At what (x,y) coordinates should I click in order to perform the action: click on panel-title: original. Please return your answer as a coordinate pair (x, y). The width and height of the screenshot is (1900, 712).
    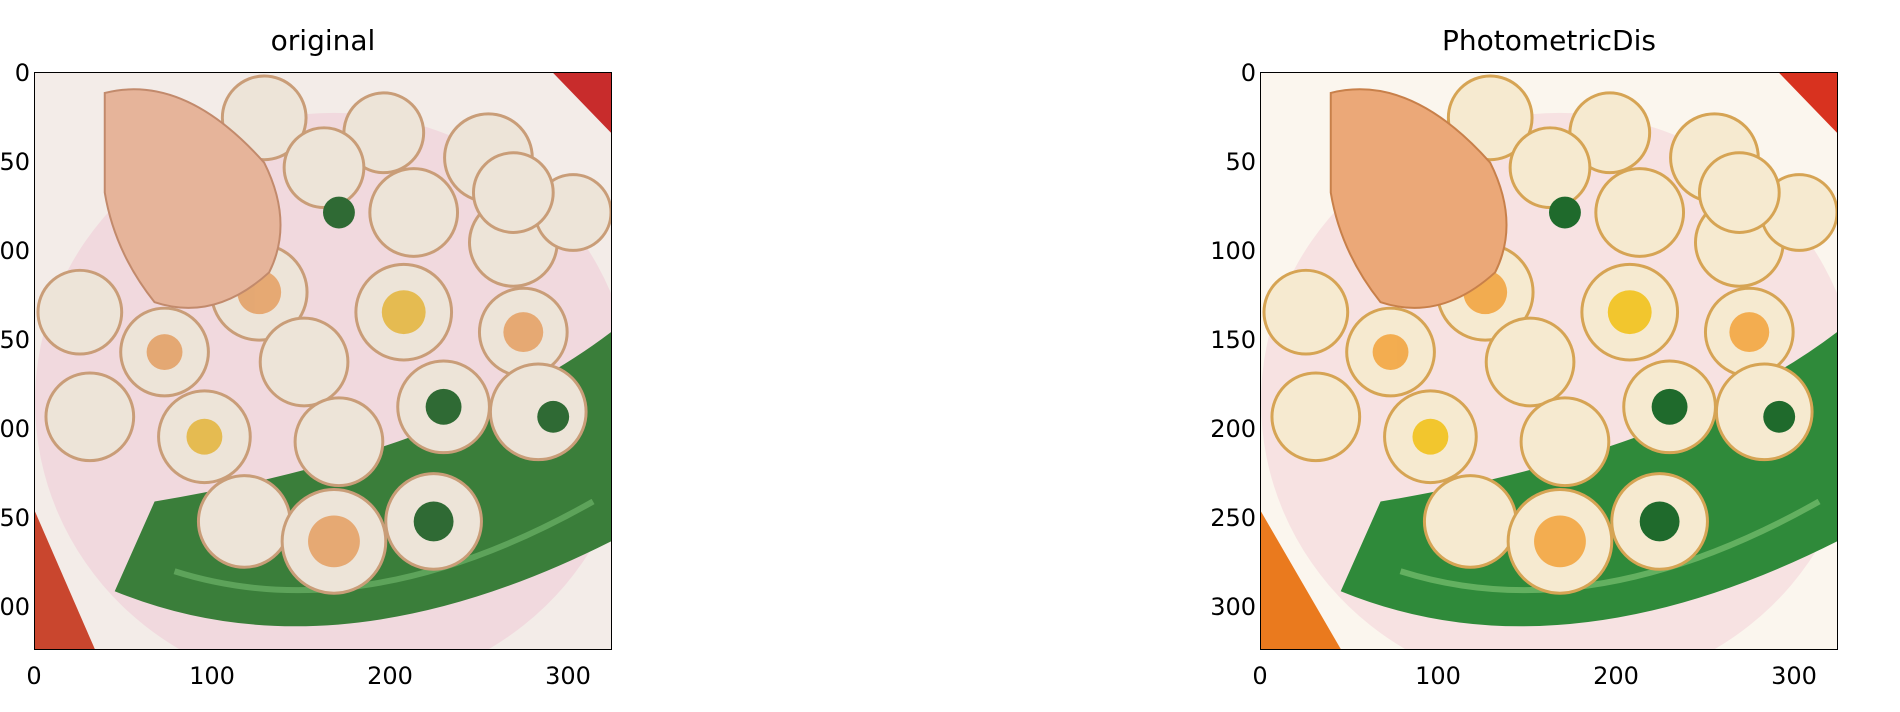
    Looking at the image, I should click on (323, 40).